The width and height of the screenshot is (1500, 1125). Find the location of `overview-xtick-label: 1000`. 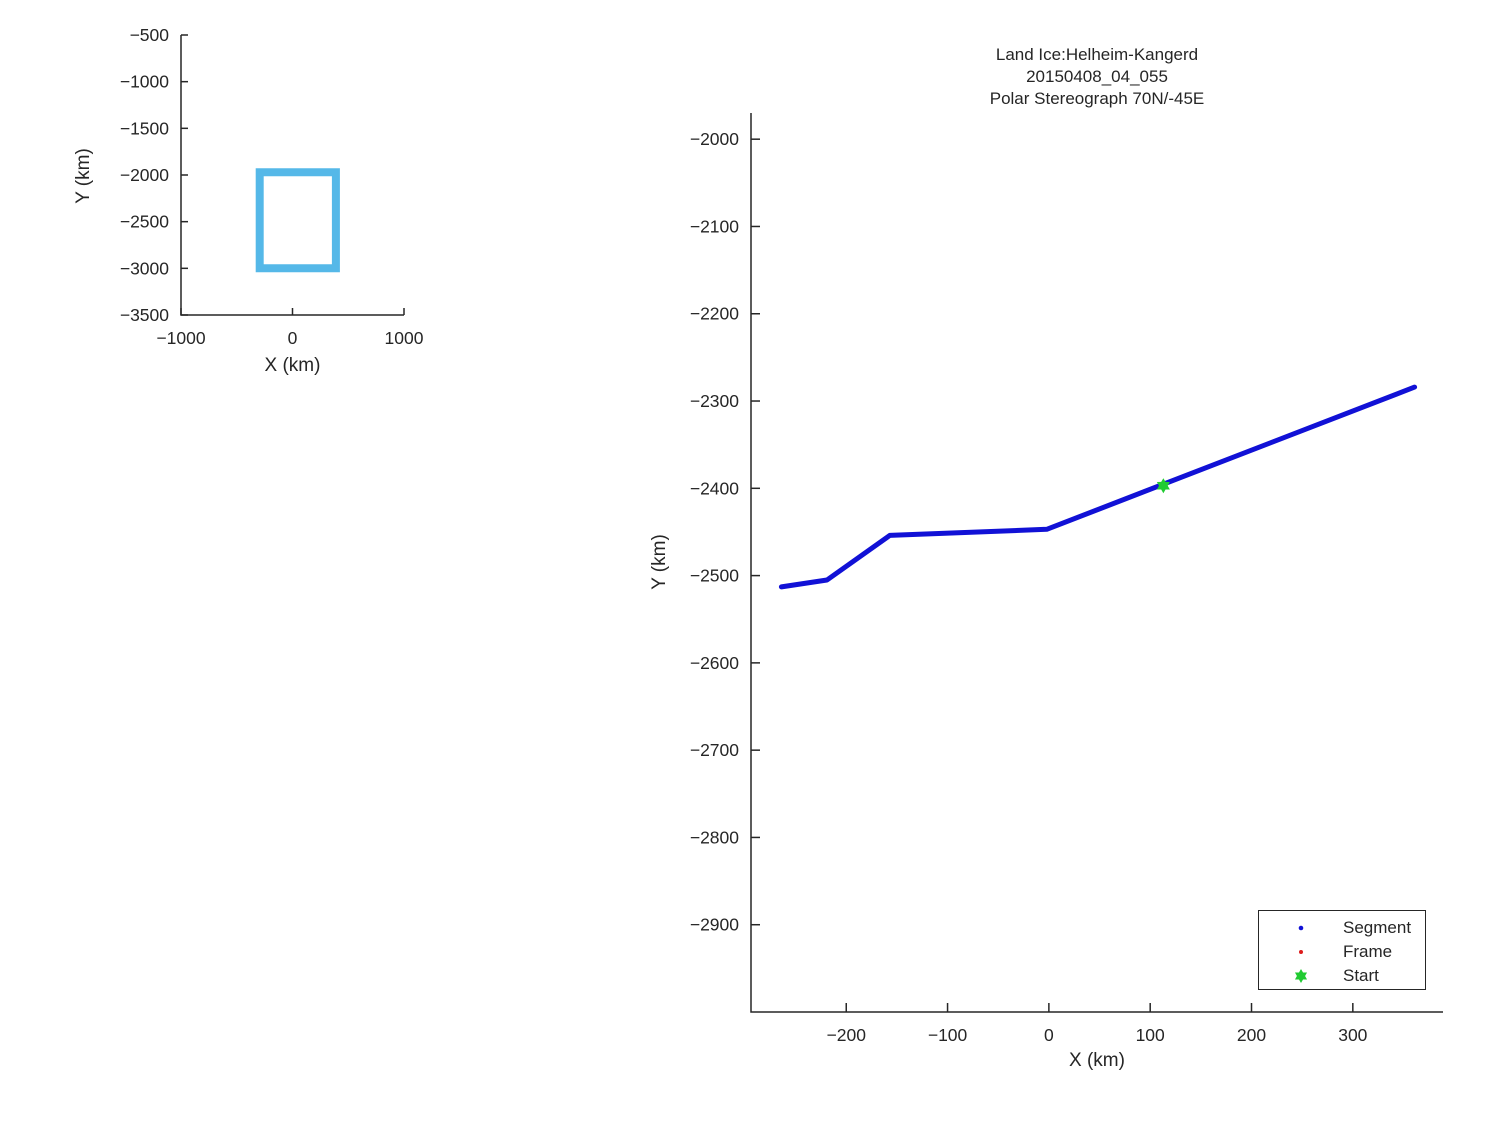

overview-xtick-label: 1000 is located at coordinates (404, 338).